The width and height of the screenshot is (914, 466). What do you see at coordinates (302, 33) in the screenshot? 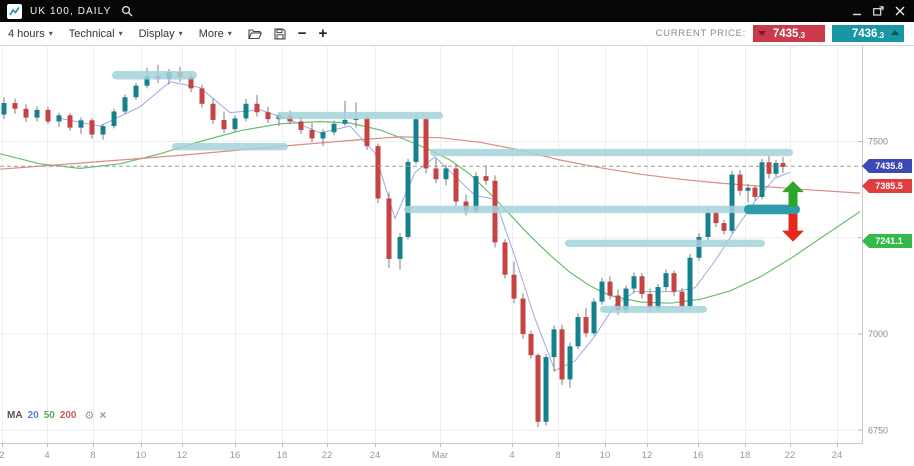
I see `zoom-out-button: −` at bounding box center [302, 33].